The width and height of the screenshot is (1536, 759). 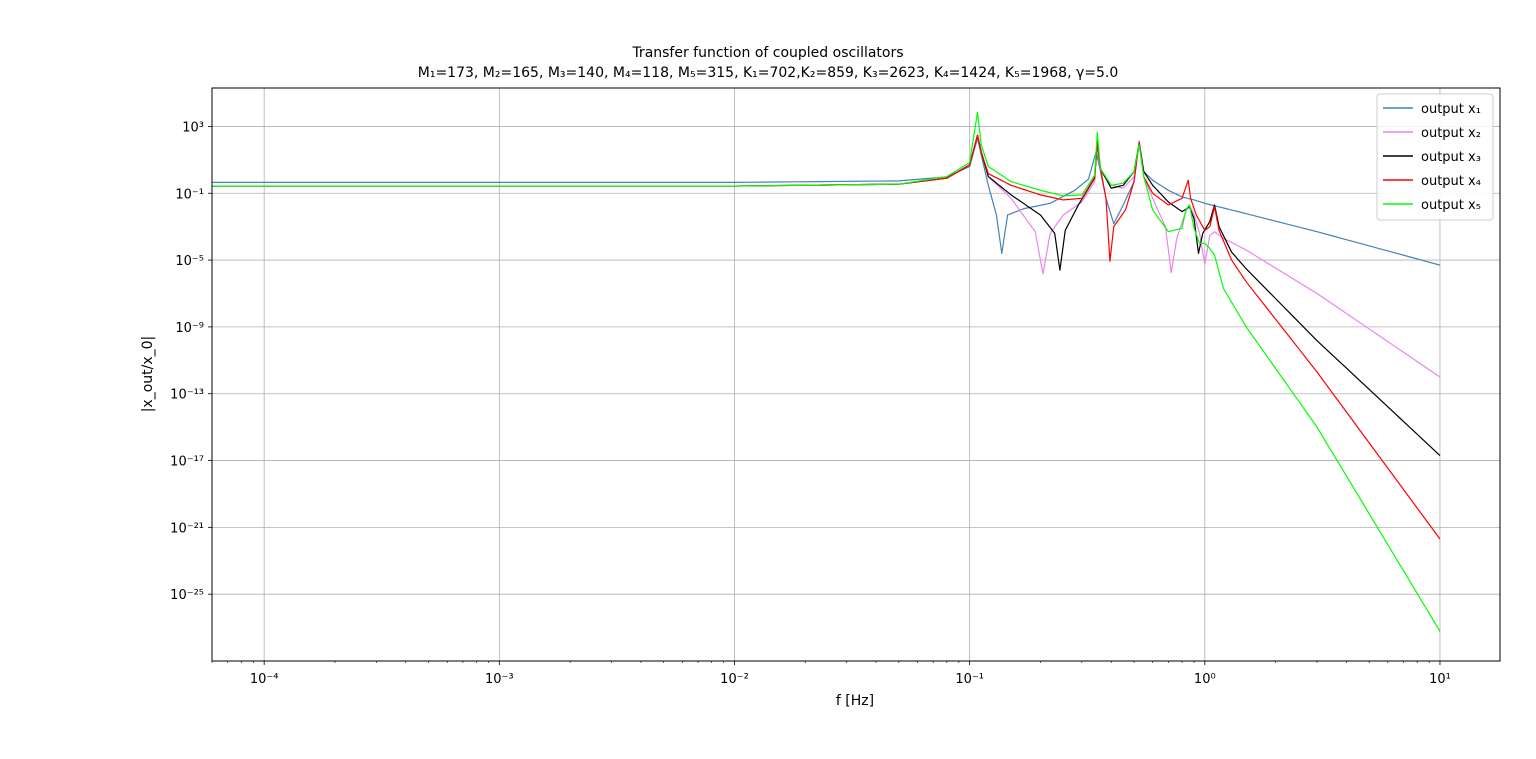 I want to click on legend-label: output x₁, so click(x=1451, y=109).